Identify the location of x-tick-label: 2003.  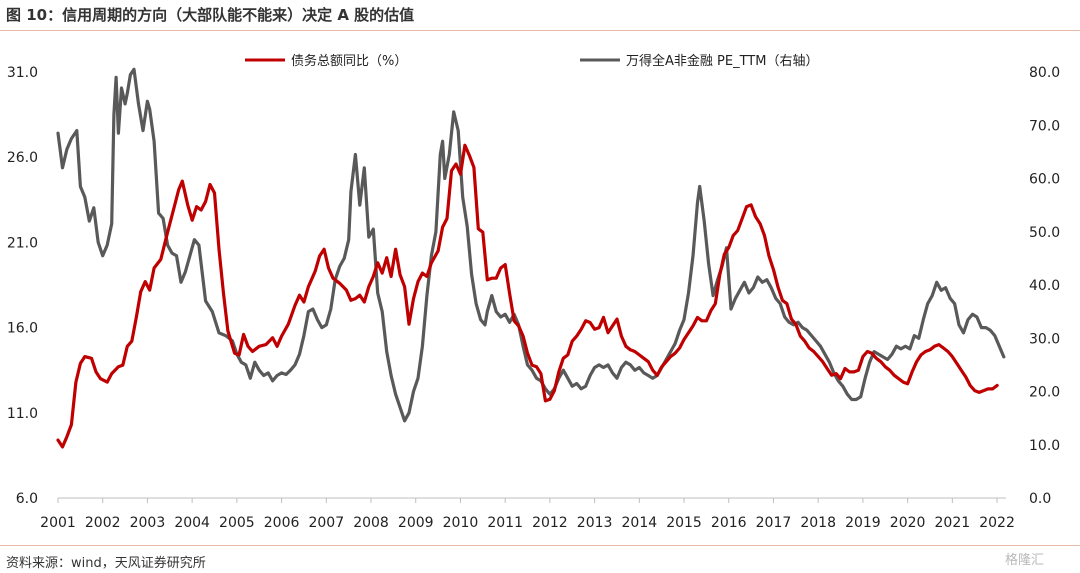
(148, 523).